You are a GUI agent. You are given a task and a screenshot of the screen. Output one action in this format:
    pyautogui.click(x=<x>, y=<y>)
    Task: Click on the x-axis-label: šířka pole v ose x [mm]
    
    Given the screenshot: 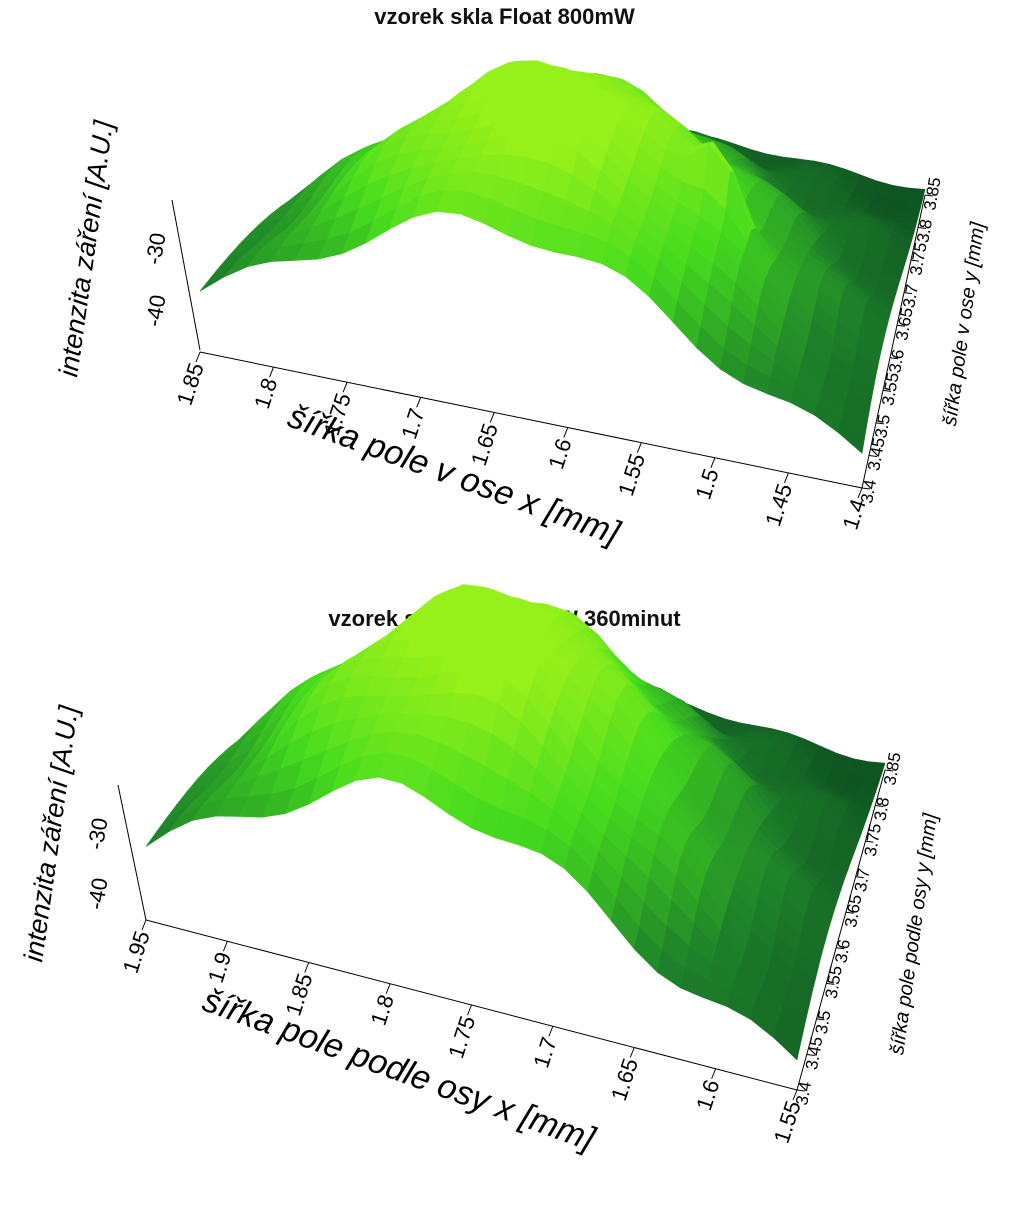 What is the action you would take?
    pyautogui.click(x=454, y=475)
    